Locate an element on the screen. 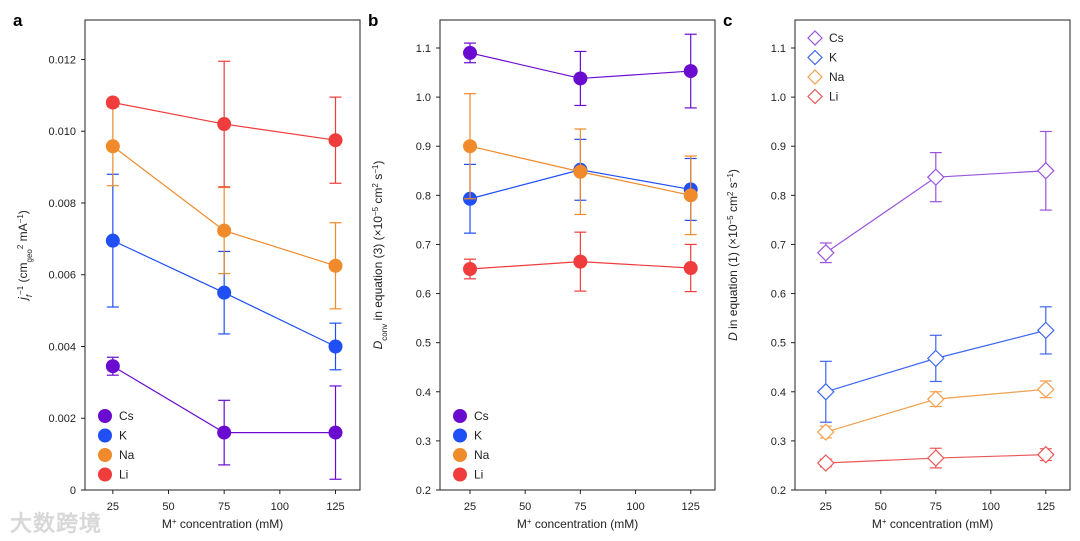  x-tick-label: 25 is located at coordinates (470, 507).